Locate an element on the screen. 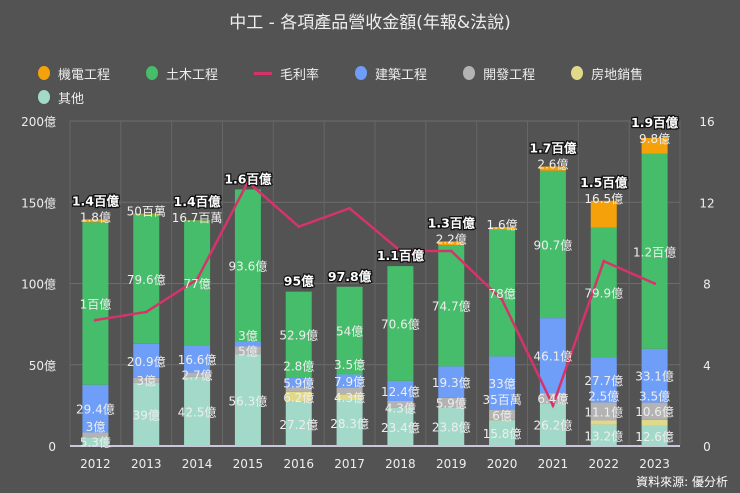 Image resolution: width=740 pixels, height=493 pixels. segment-label: 10.6億 is located at coordinates (654, 412).